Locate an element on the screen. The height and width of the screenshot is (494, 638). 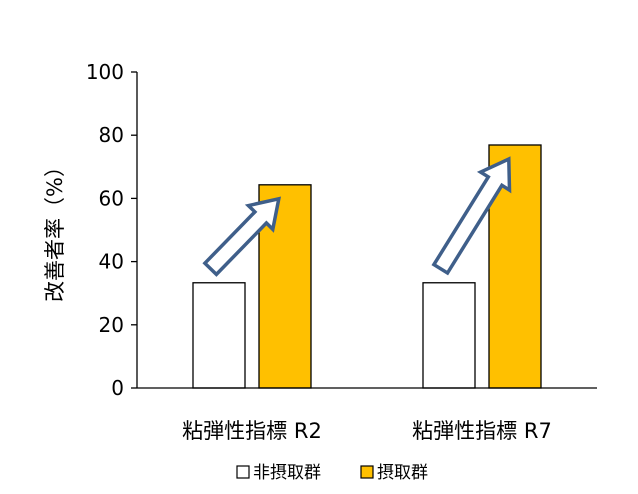
y-tick-label: 0 is located at coordinates (117, 388).